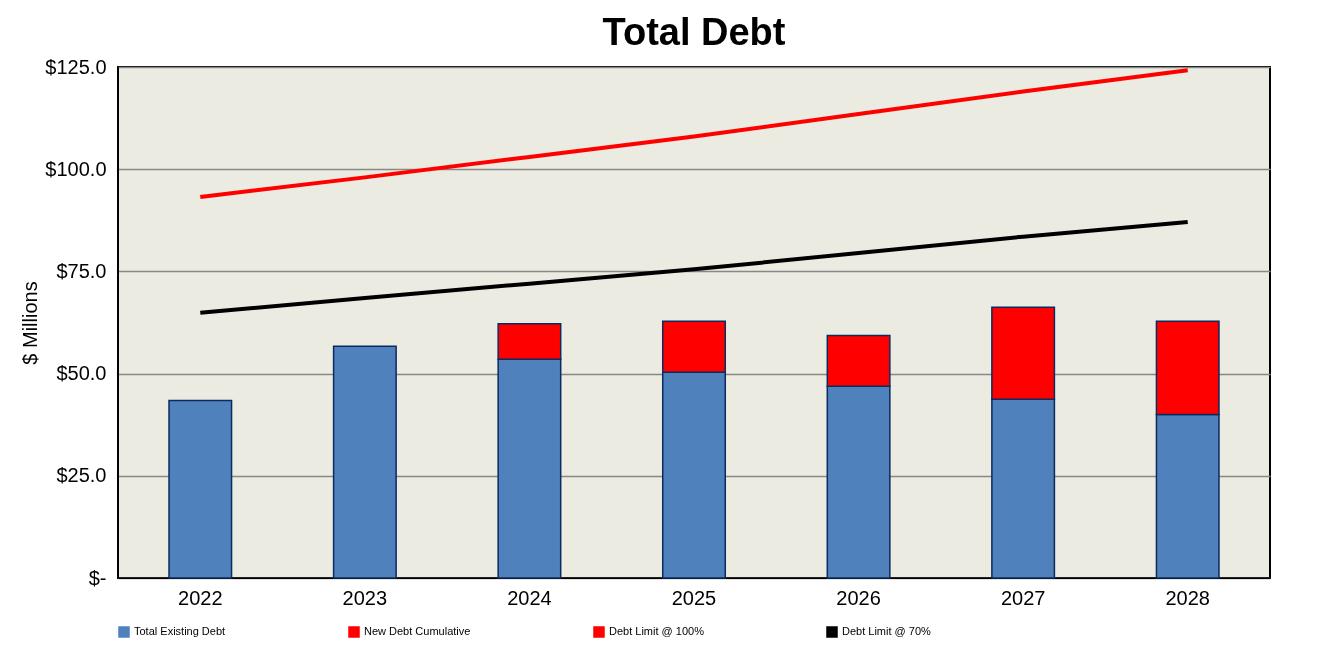  Describe the element at coordinates (1187, 597) in the screenshot. I see `x-tick-label: 2028` at that location.